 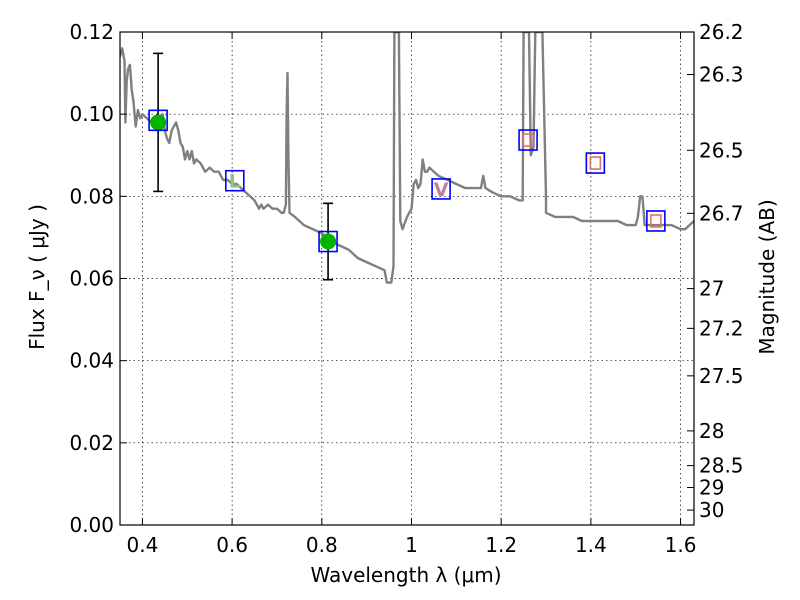 I want to click on x-tick-label: 1, so click(x=411, y=545).